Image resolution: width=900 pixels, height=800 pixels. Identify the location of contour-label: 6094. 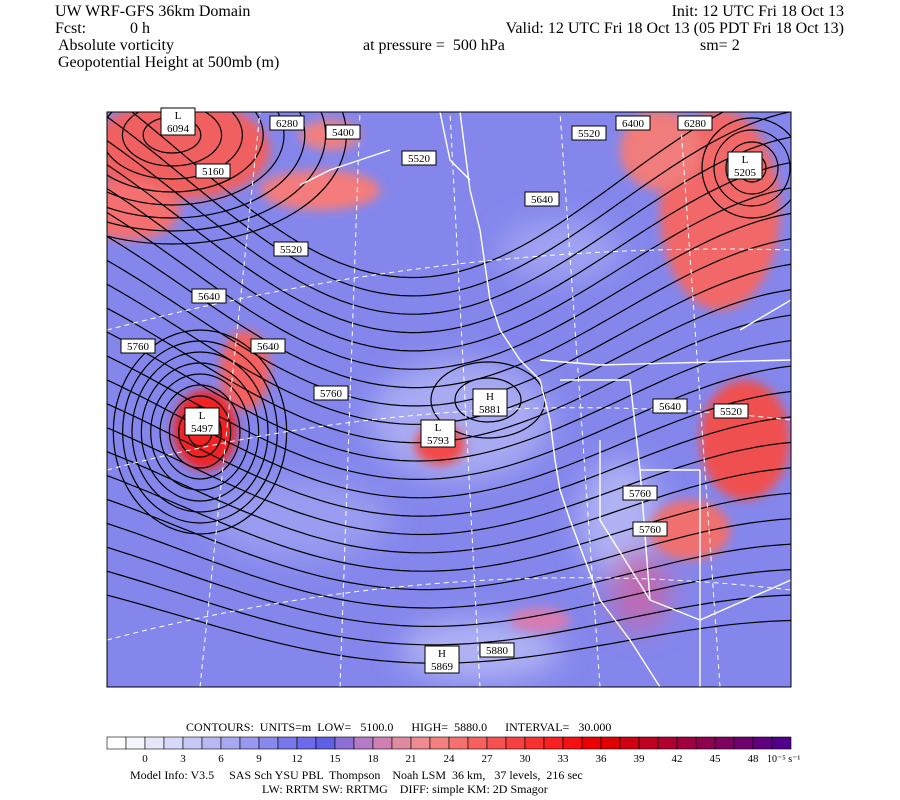
(178, 129).